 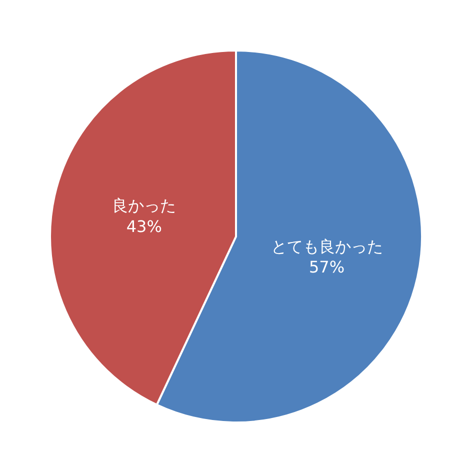 I want to click on slice-label: とても良かった, so click(x=326, y=246).